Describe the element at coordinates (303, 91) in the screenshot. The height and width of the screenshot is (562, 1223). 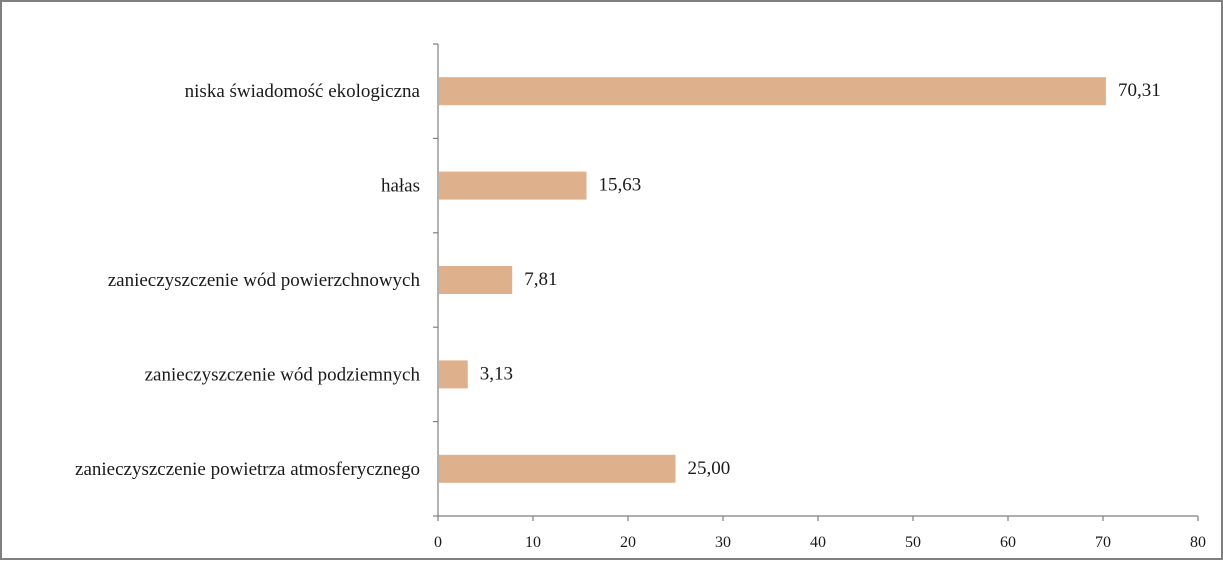
I see `category-label: niska świadomość ekologiczna` at that location.